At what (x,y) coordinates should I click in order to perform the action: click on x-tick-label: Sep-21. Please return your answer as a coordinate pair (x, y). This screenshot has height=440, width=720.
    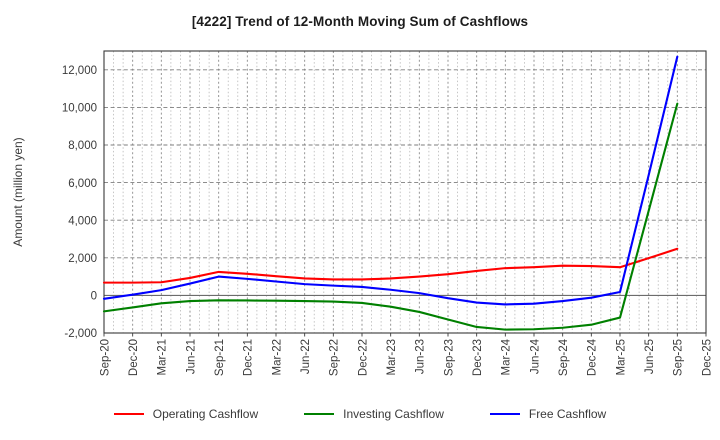
    Looking at the image, I should click on (220, 357).